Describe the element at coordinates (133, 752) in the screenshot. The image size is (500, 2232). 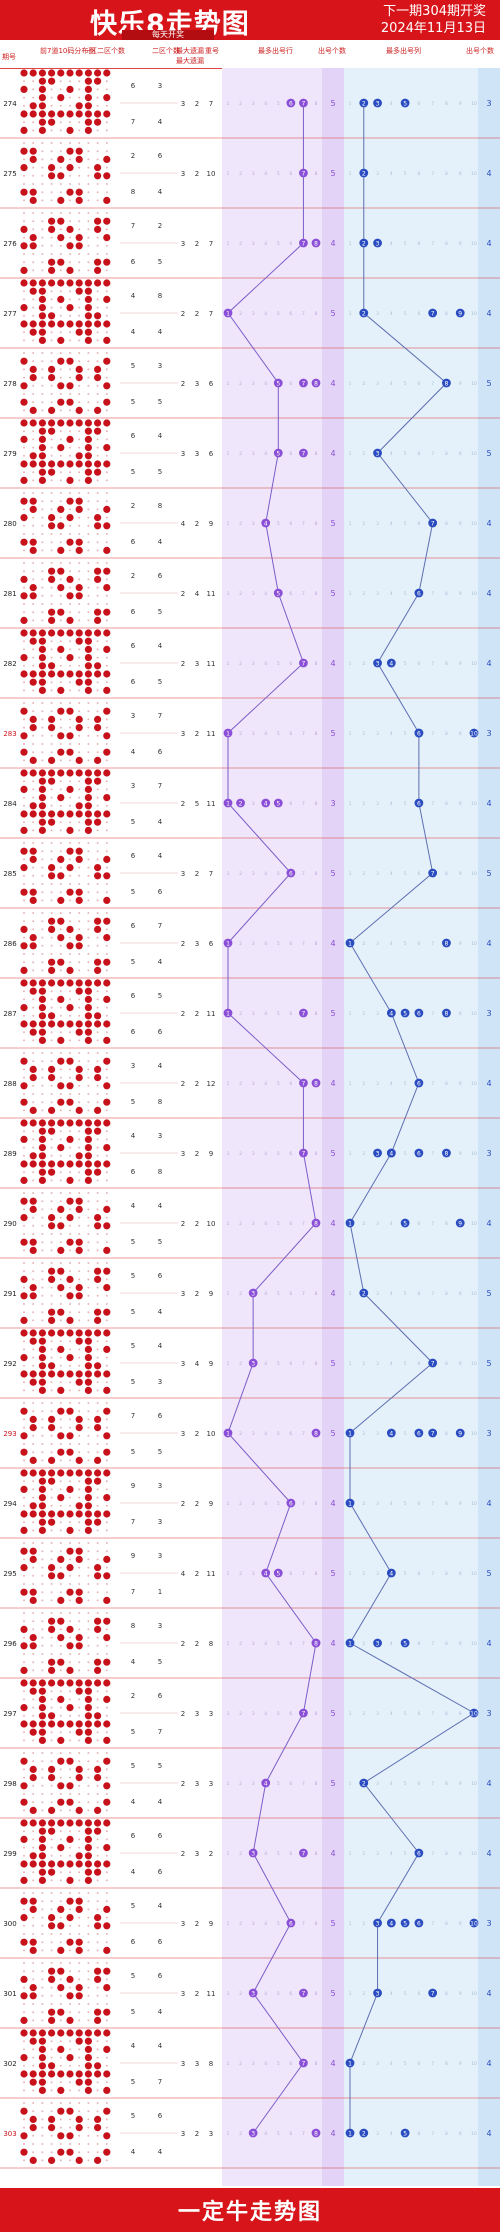
I see `zone-bottom-value: 4` at that location.